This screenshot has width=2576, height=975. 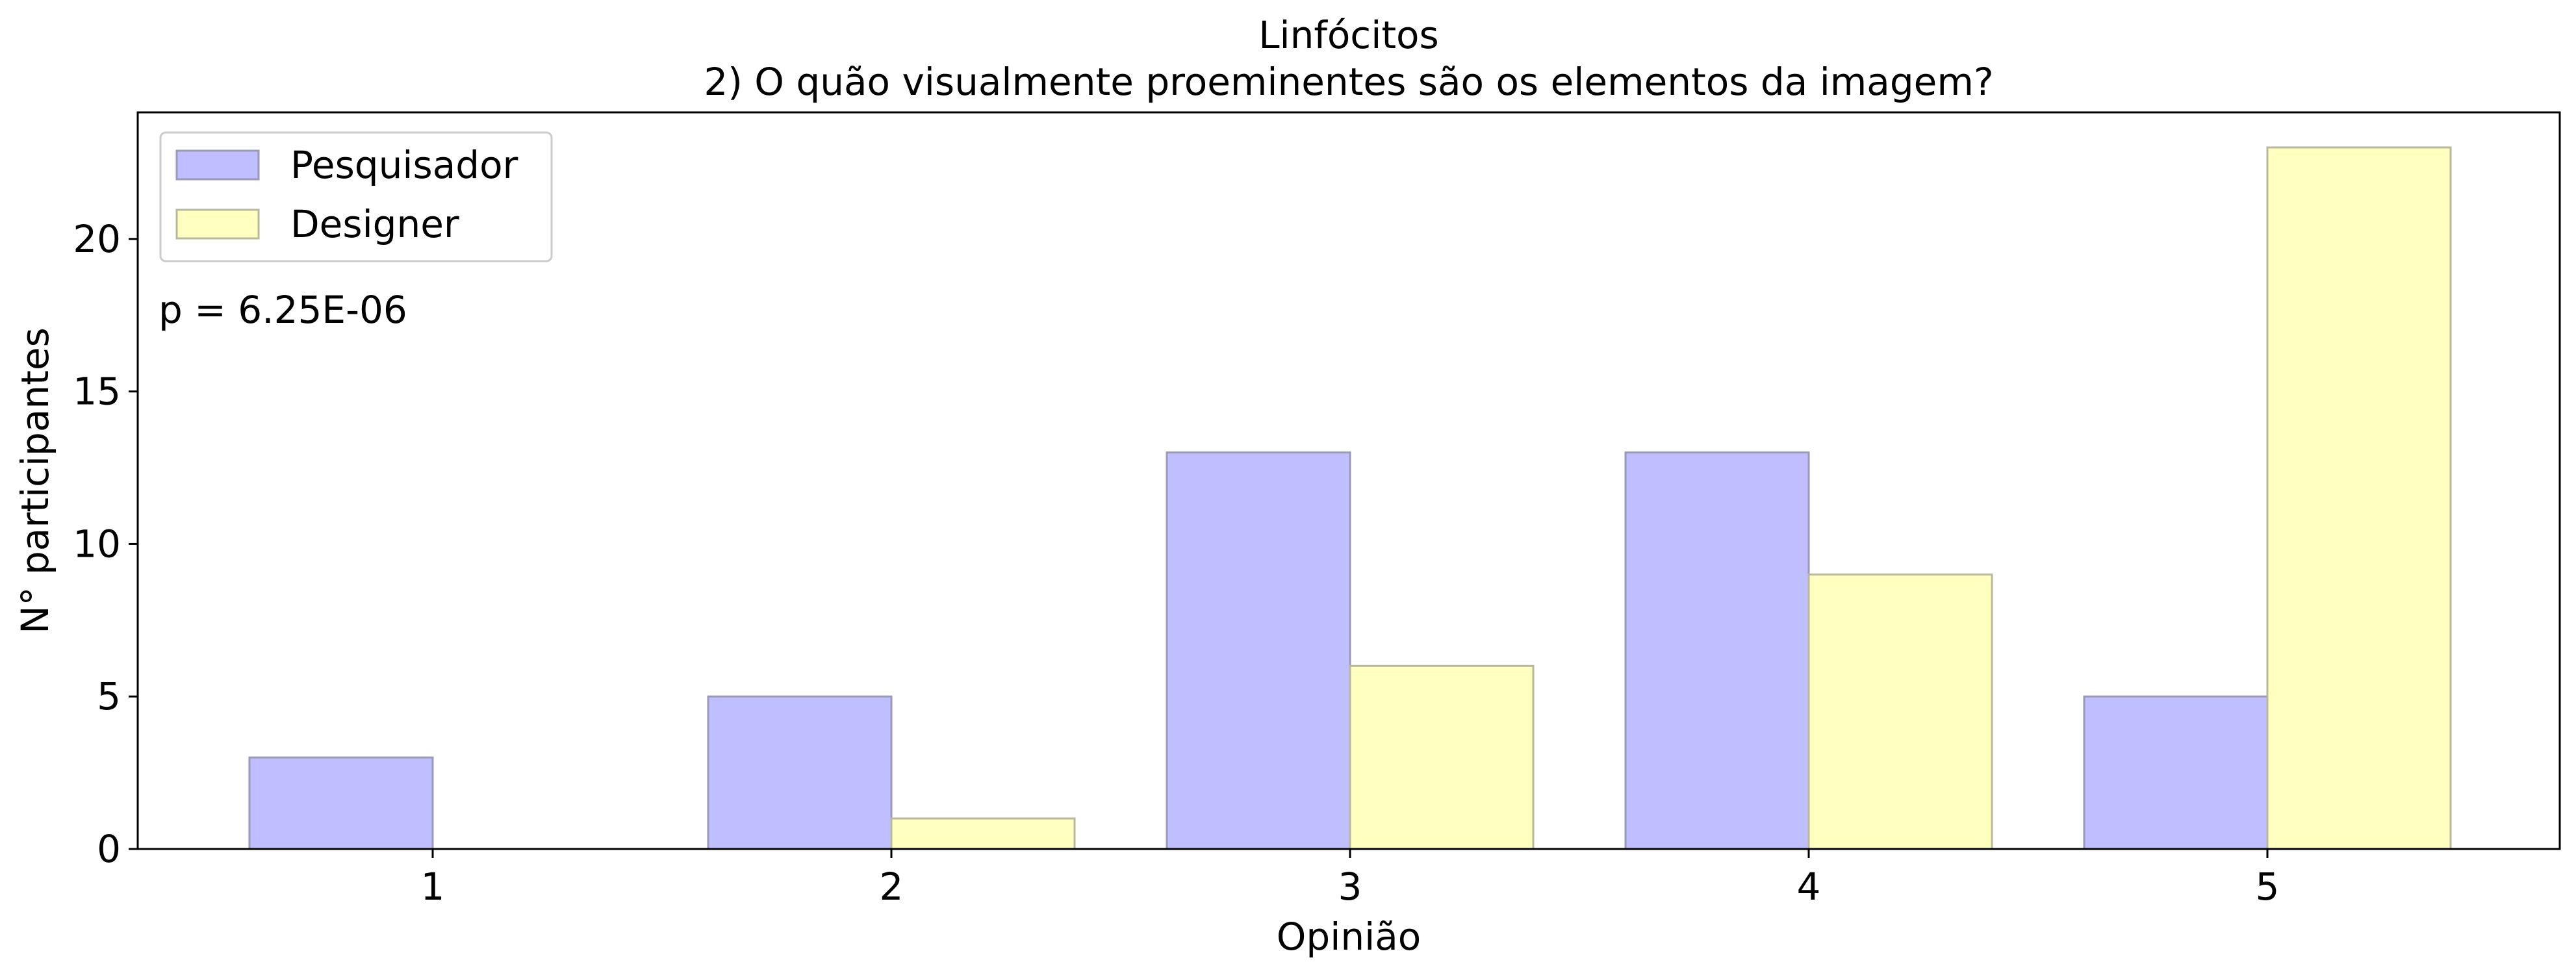 I want to click on y-tick-label-10: 10, so click(x=97, y=544).